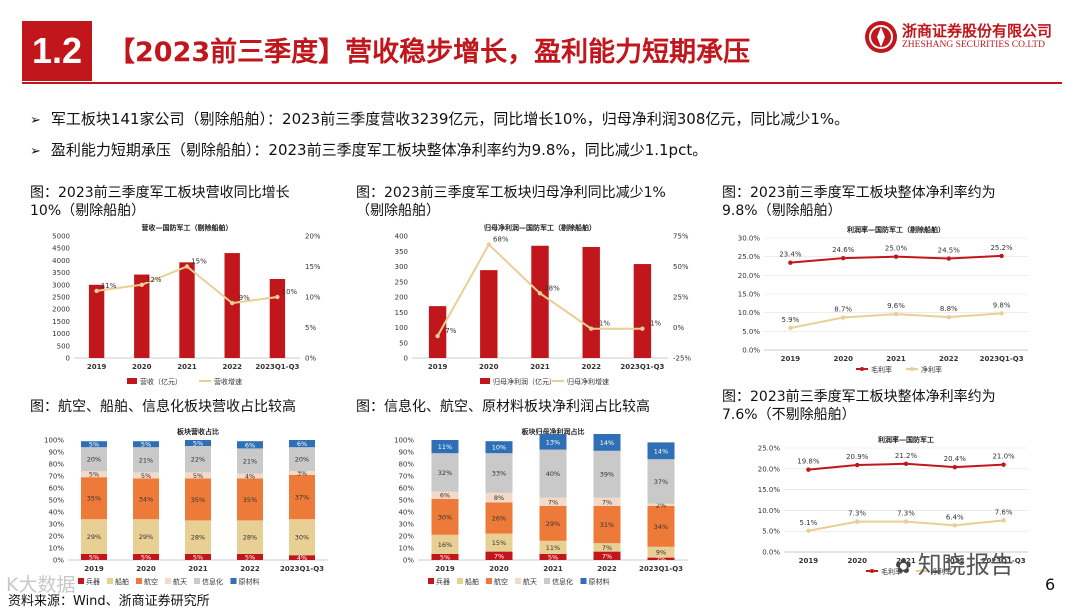 The height and width of the screenshot is (609, 1080). I want to click on y2-tick-label: 15%, so click(313, 267).